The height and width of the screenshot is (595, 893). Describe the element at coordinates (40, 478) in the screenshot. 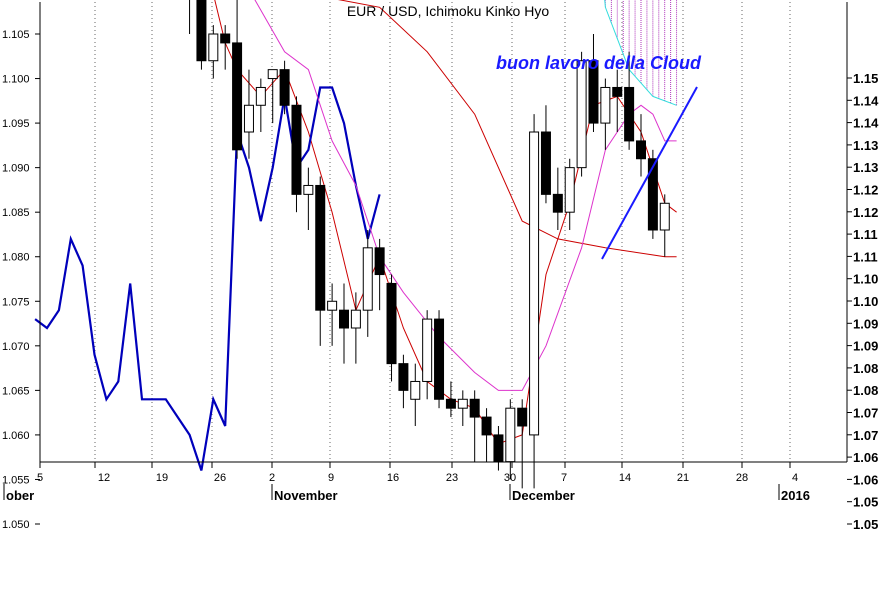

I see `x-tick-label: 5` at that location.